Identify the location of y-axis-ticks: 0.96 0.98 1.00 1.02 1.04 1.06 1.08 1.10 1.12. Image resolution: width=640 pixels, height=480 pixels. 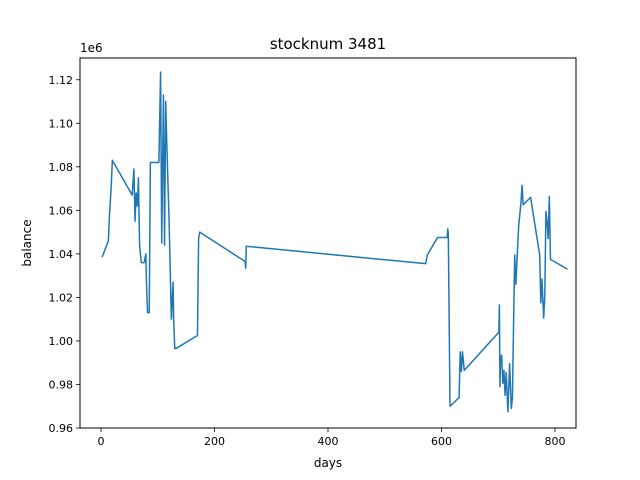
(64, 254).